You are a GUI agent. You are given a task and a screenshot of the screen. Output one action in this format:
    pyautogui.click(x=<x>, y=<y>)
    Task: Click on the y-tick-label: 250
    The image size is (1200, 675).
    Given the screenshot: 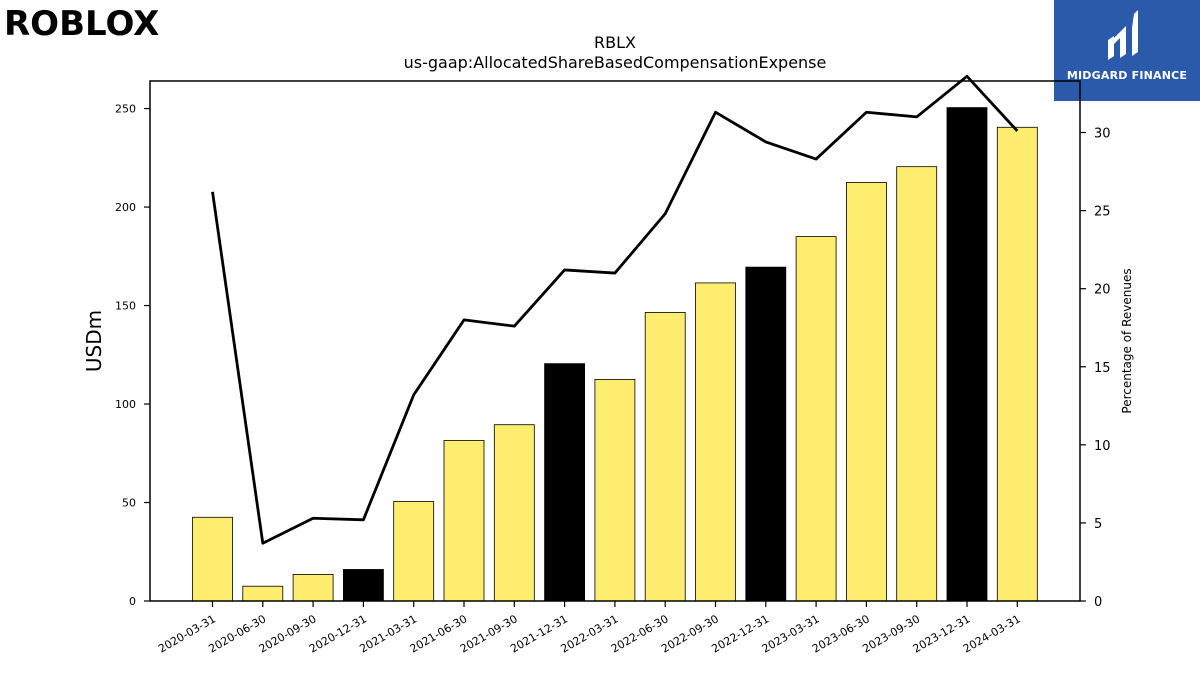 What is the action you would take?
    pyautogui.click(x=125, y=109)
    